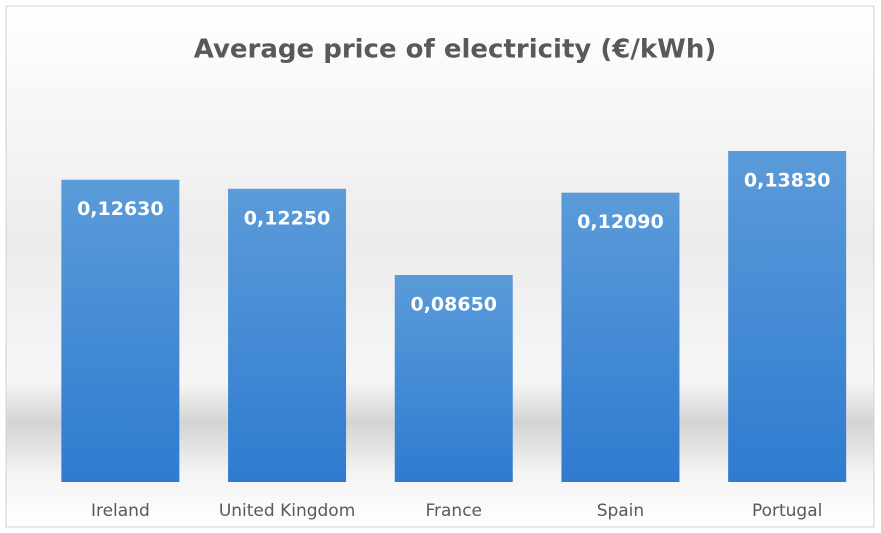 The image size is (881, 533). What do you see at coordinates (787, 181) in the screenshot?
I see `value-label: 0,13830` at bounding box center [787, 181].